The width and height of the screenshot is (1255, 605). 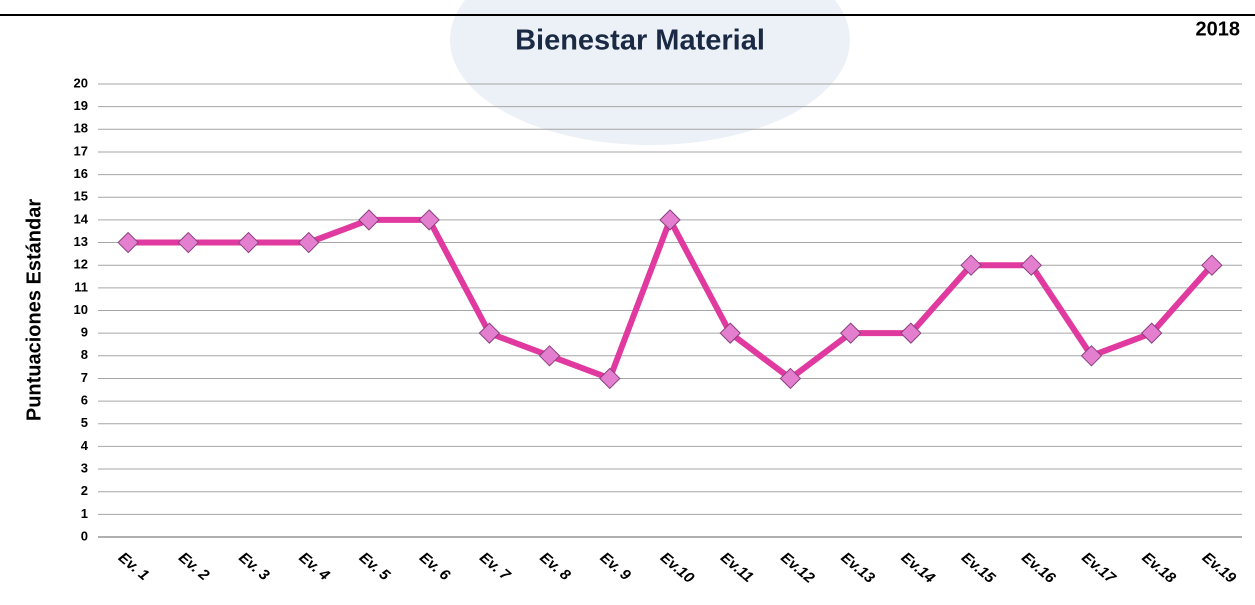 What do you see at coordinates (375, 566) in the screenshot?
I see `x-tick-label: Ev. 5` at bounding box center [375, 566].